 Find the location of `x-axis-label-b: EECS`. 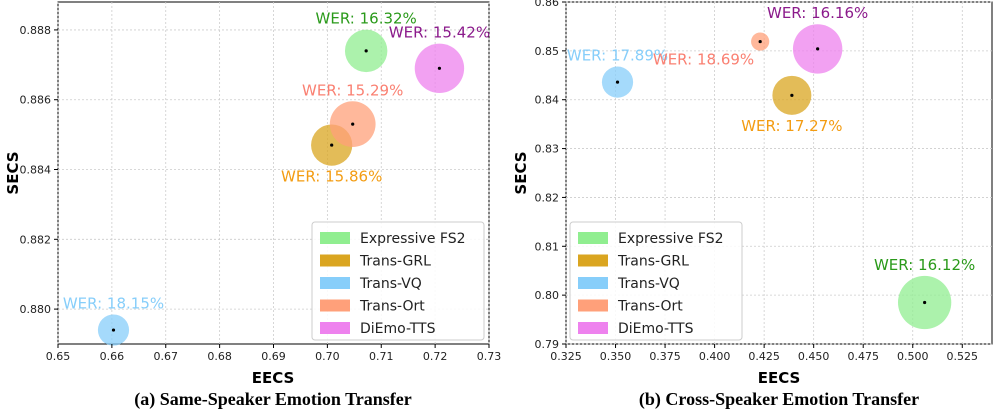

x-axis-label-b: EECS is located at coordinates (779, 378).